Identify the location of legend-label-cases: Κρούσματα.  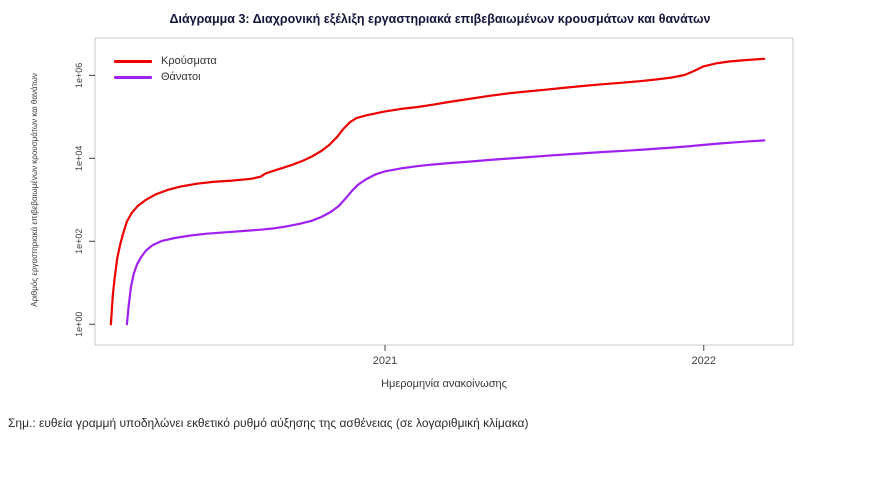
(189, 61).